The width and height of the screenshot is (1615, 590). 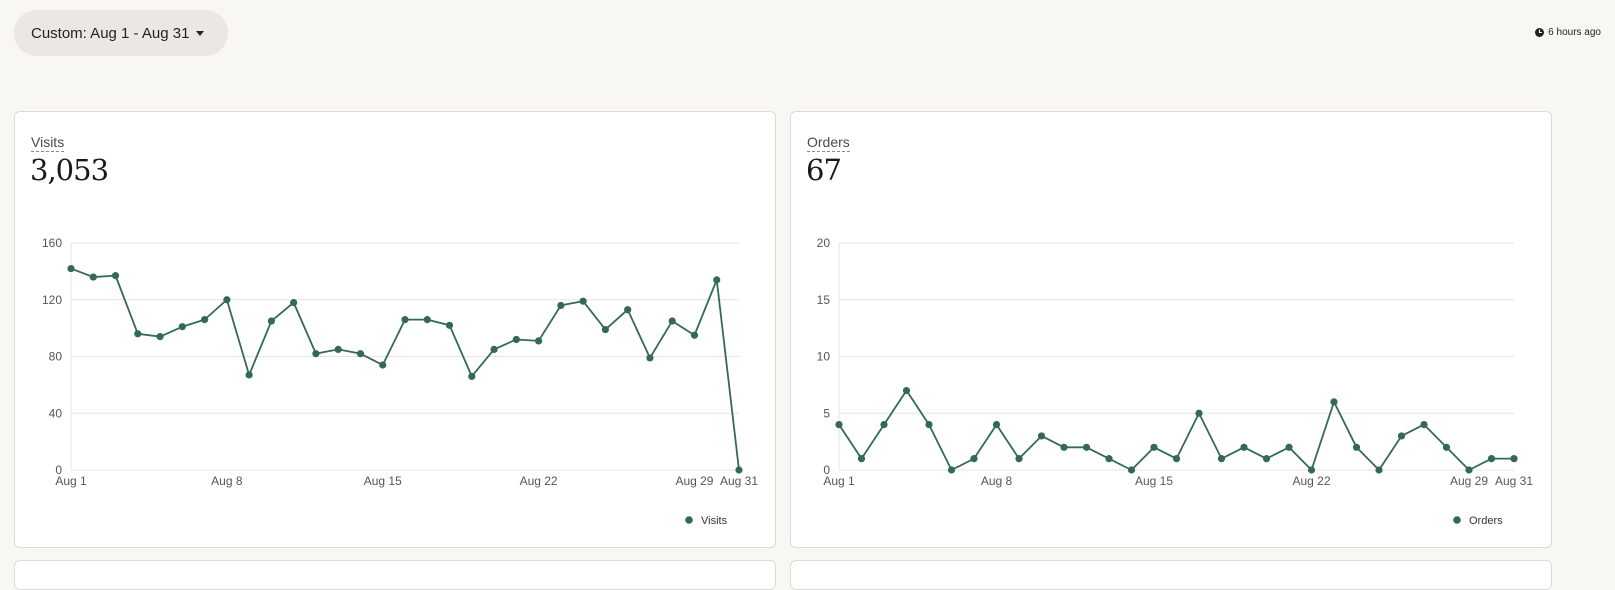 I want to click on orders-metric-value: 67, so click(x=824, y=170).